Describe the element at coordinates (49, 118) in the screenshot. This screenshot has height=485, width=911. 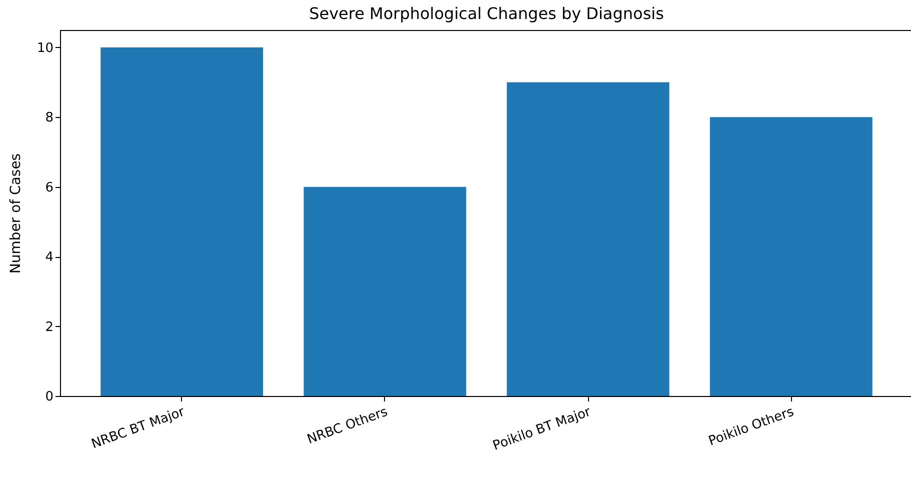
I see `y-tick-label: 8` at that location.